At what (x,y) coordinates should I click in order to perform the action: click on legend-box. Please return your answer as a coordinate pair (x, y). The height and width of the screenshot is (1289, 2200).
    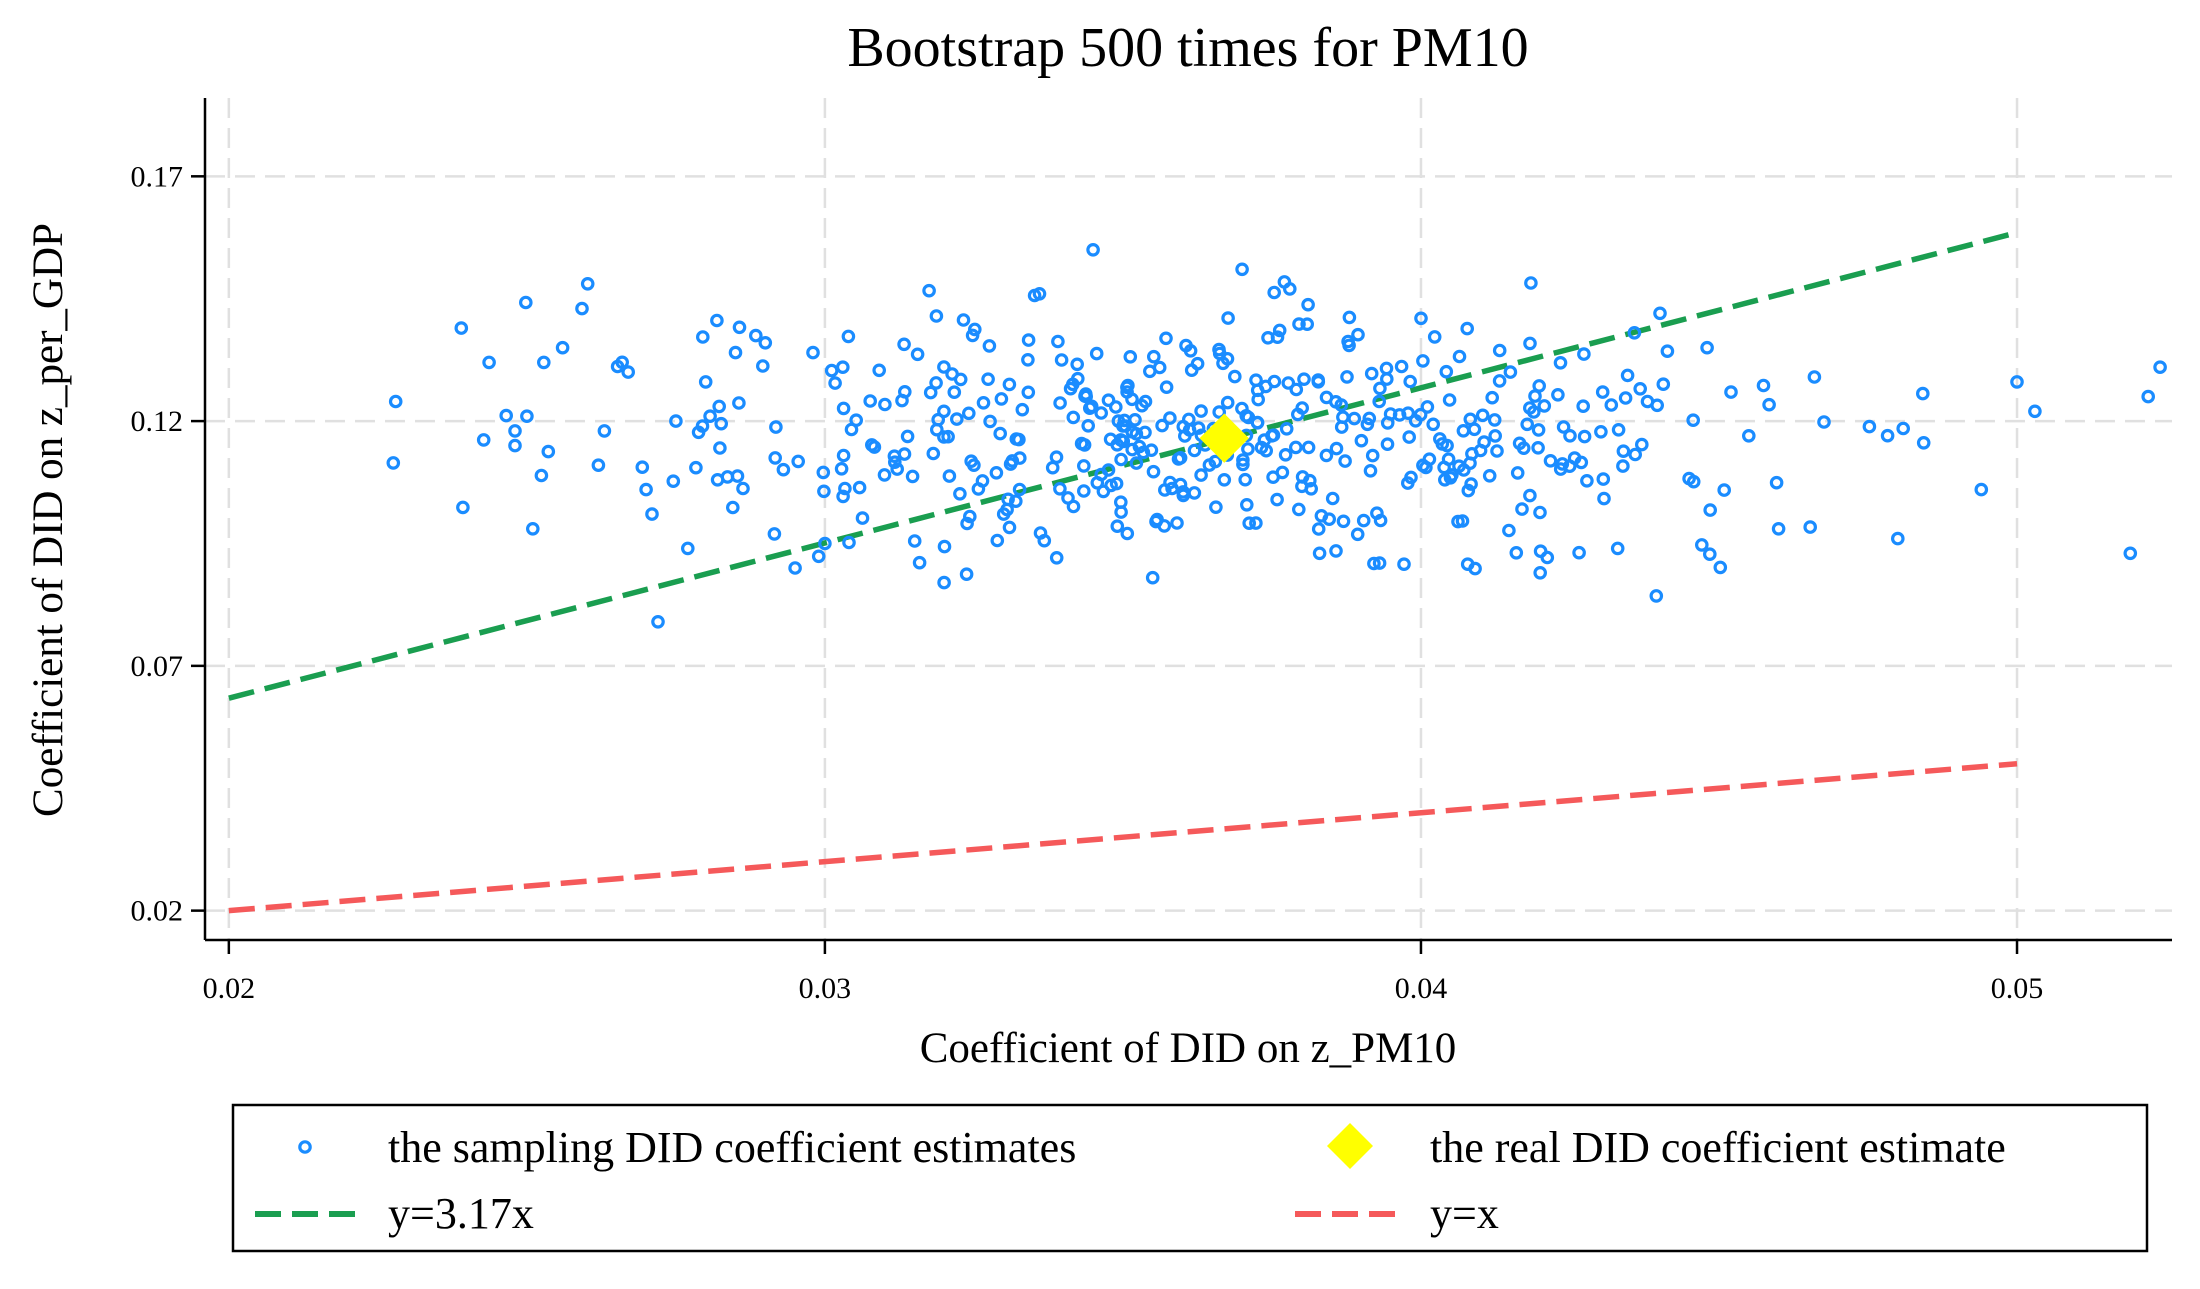
    Looking at the image, I should click on (1190, 1178).